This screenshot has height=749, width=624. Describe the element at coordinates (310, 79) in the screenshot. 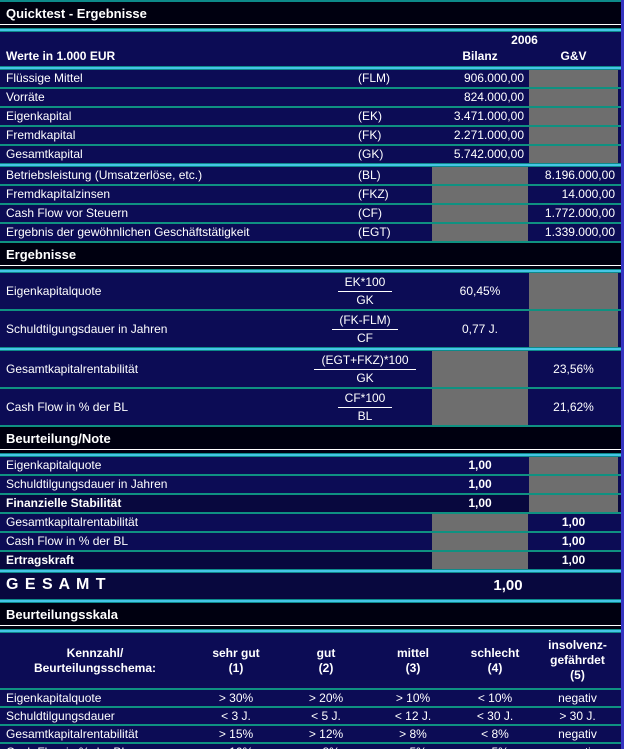

I see `table-row: Flüssige Mittel (FLM) 906.000,00` at that location.